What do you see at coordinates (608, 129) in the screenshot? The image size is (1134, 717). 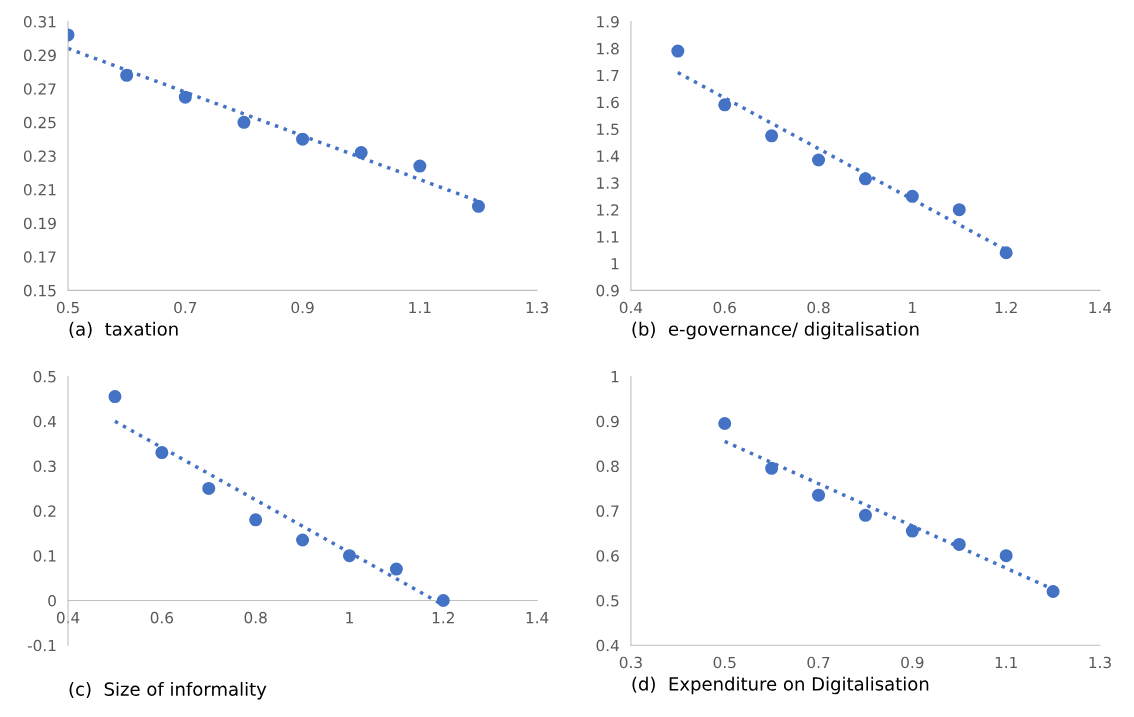 I see `y-tick-label: 1.5` at bounding box center [608, 129].